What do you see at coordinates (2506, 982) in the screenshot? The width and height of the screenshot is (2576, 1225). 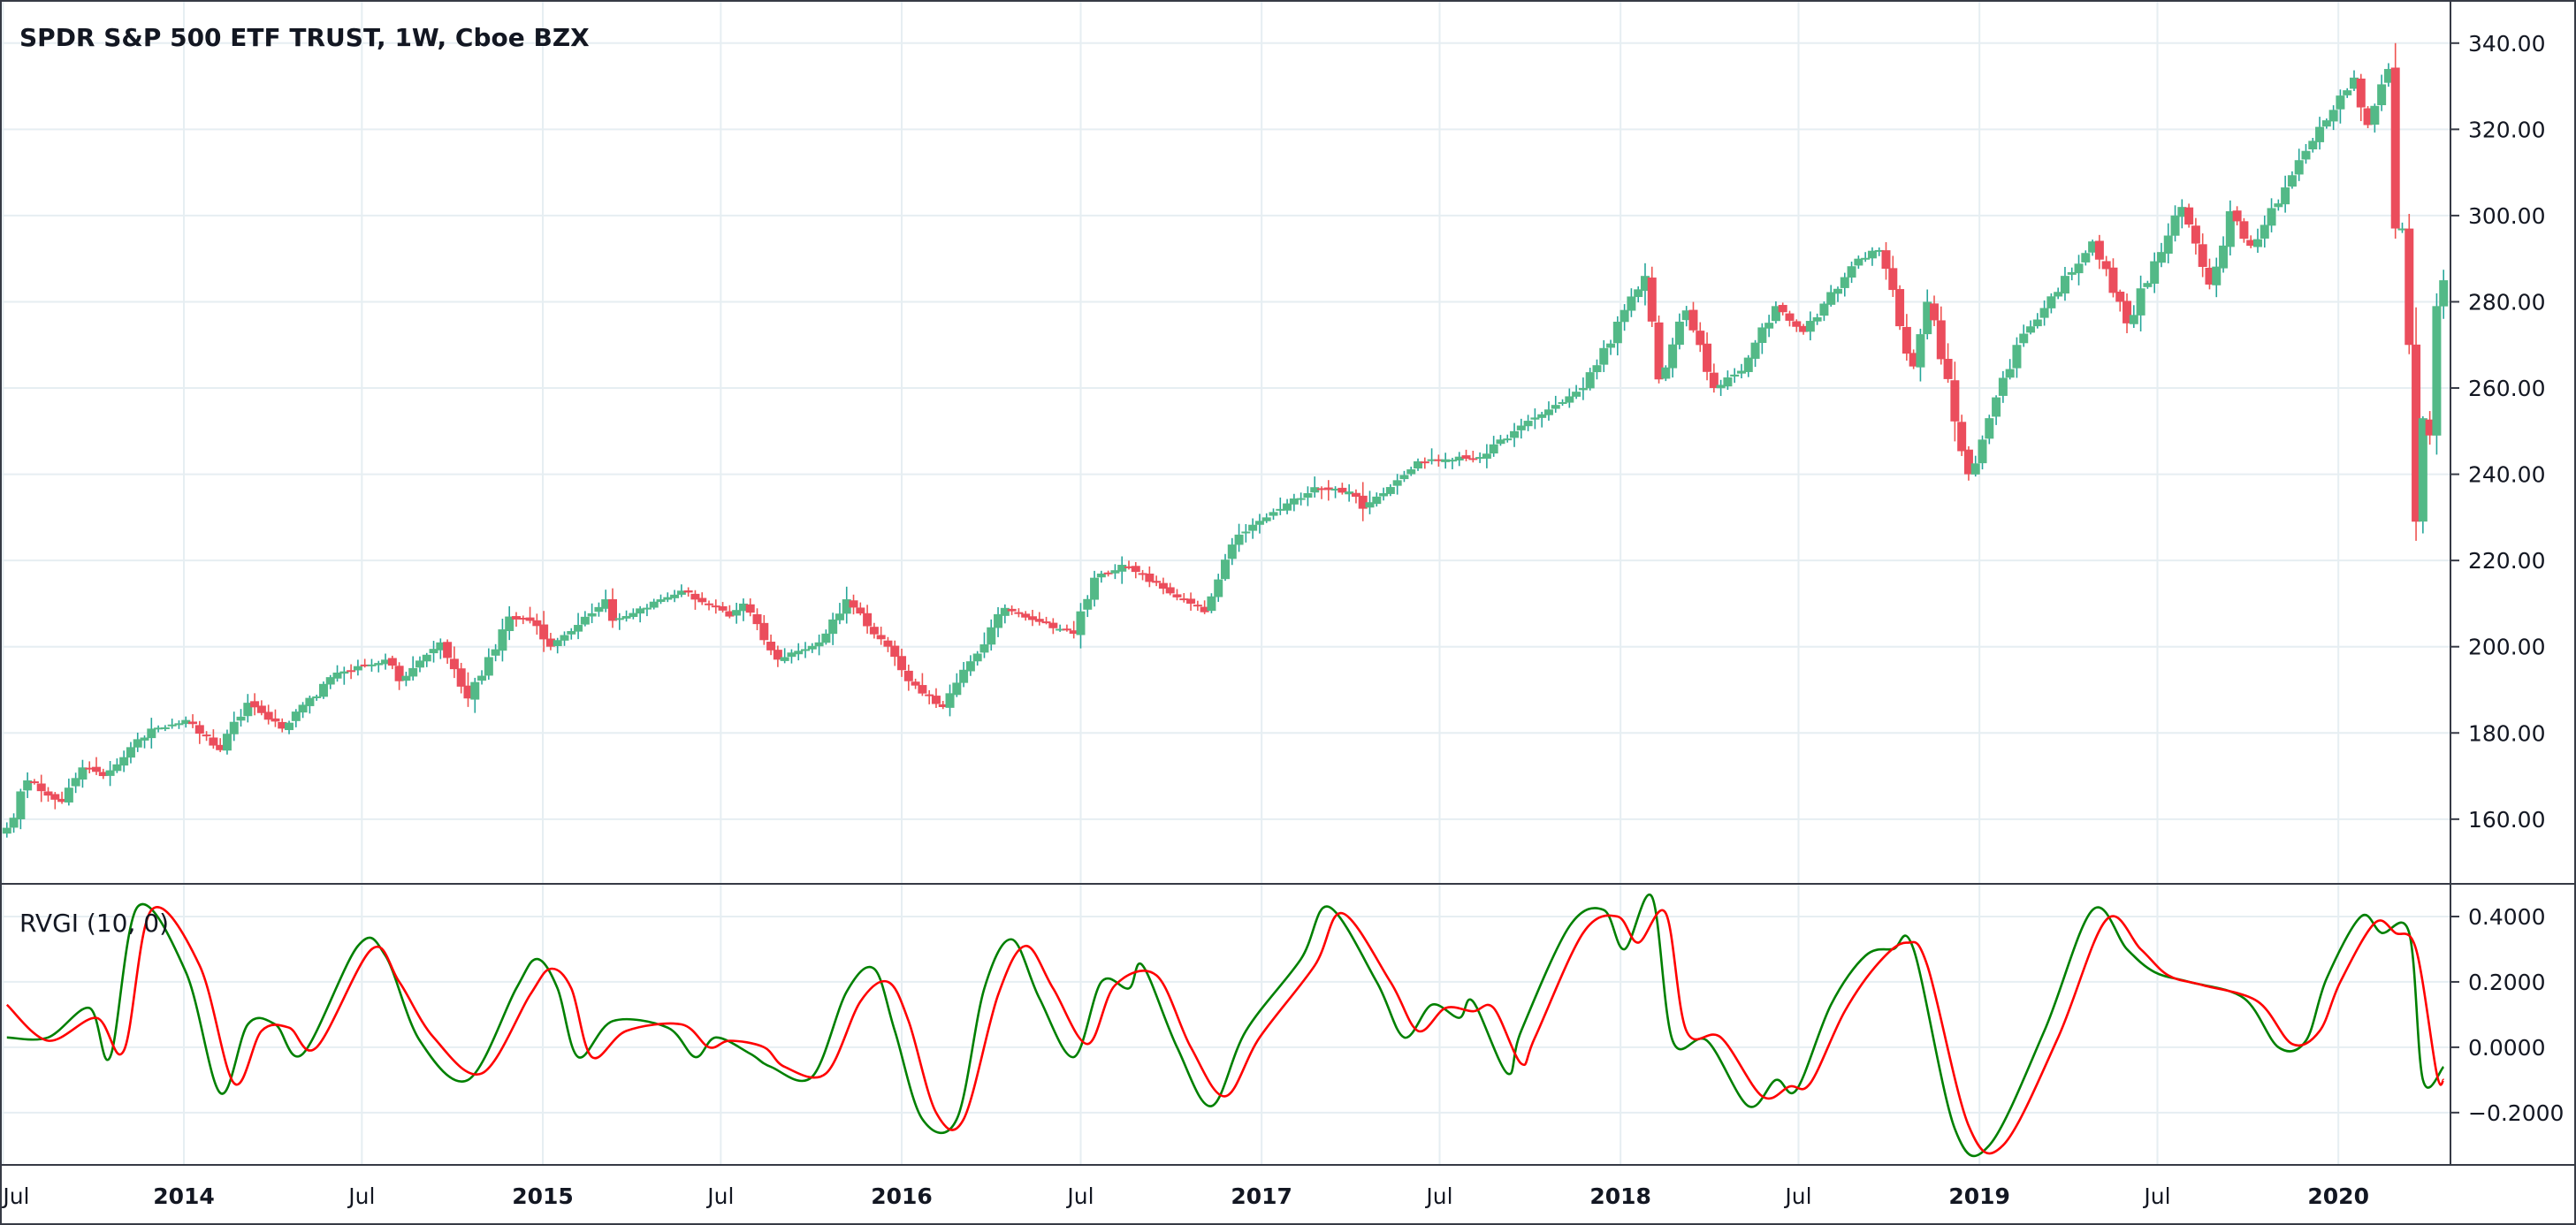 I see `y-tick-label: 0.2000` at bounding box center [2506, 982].